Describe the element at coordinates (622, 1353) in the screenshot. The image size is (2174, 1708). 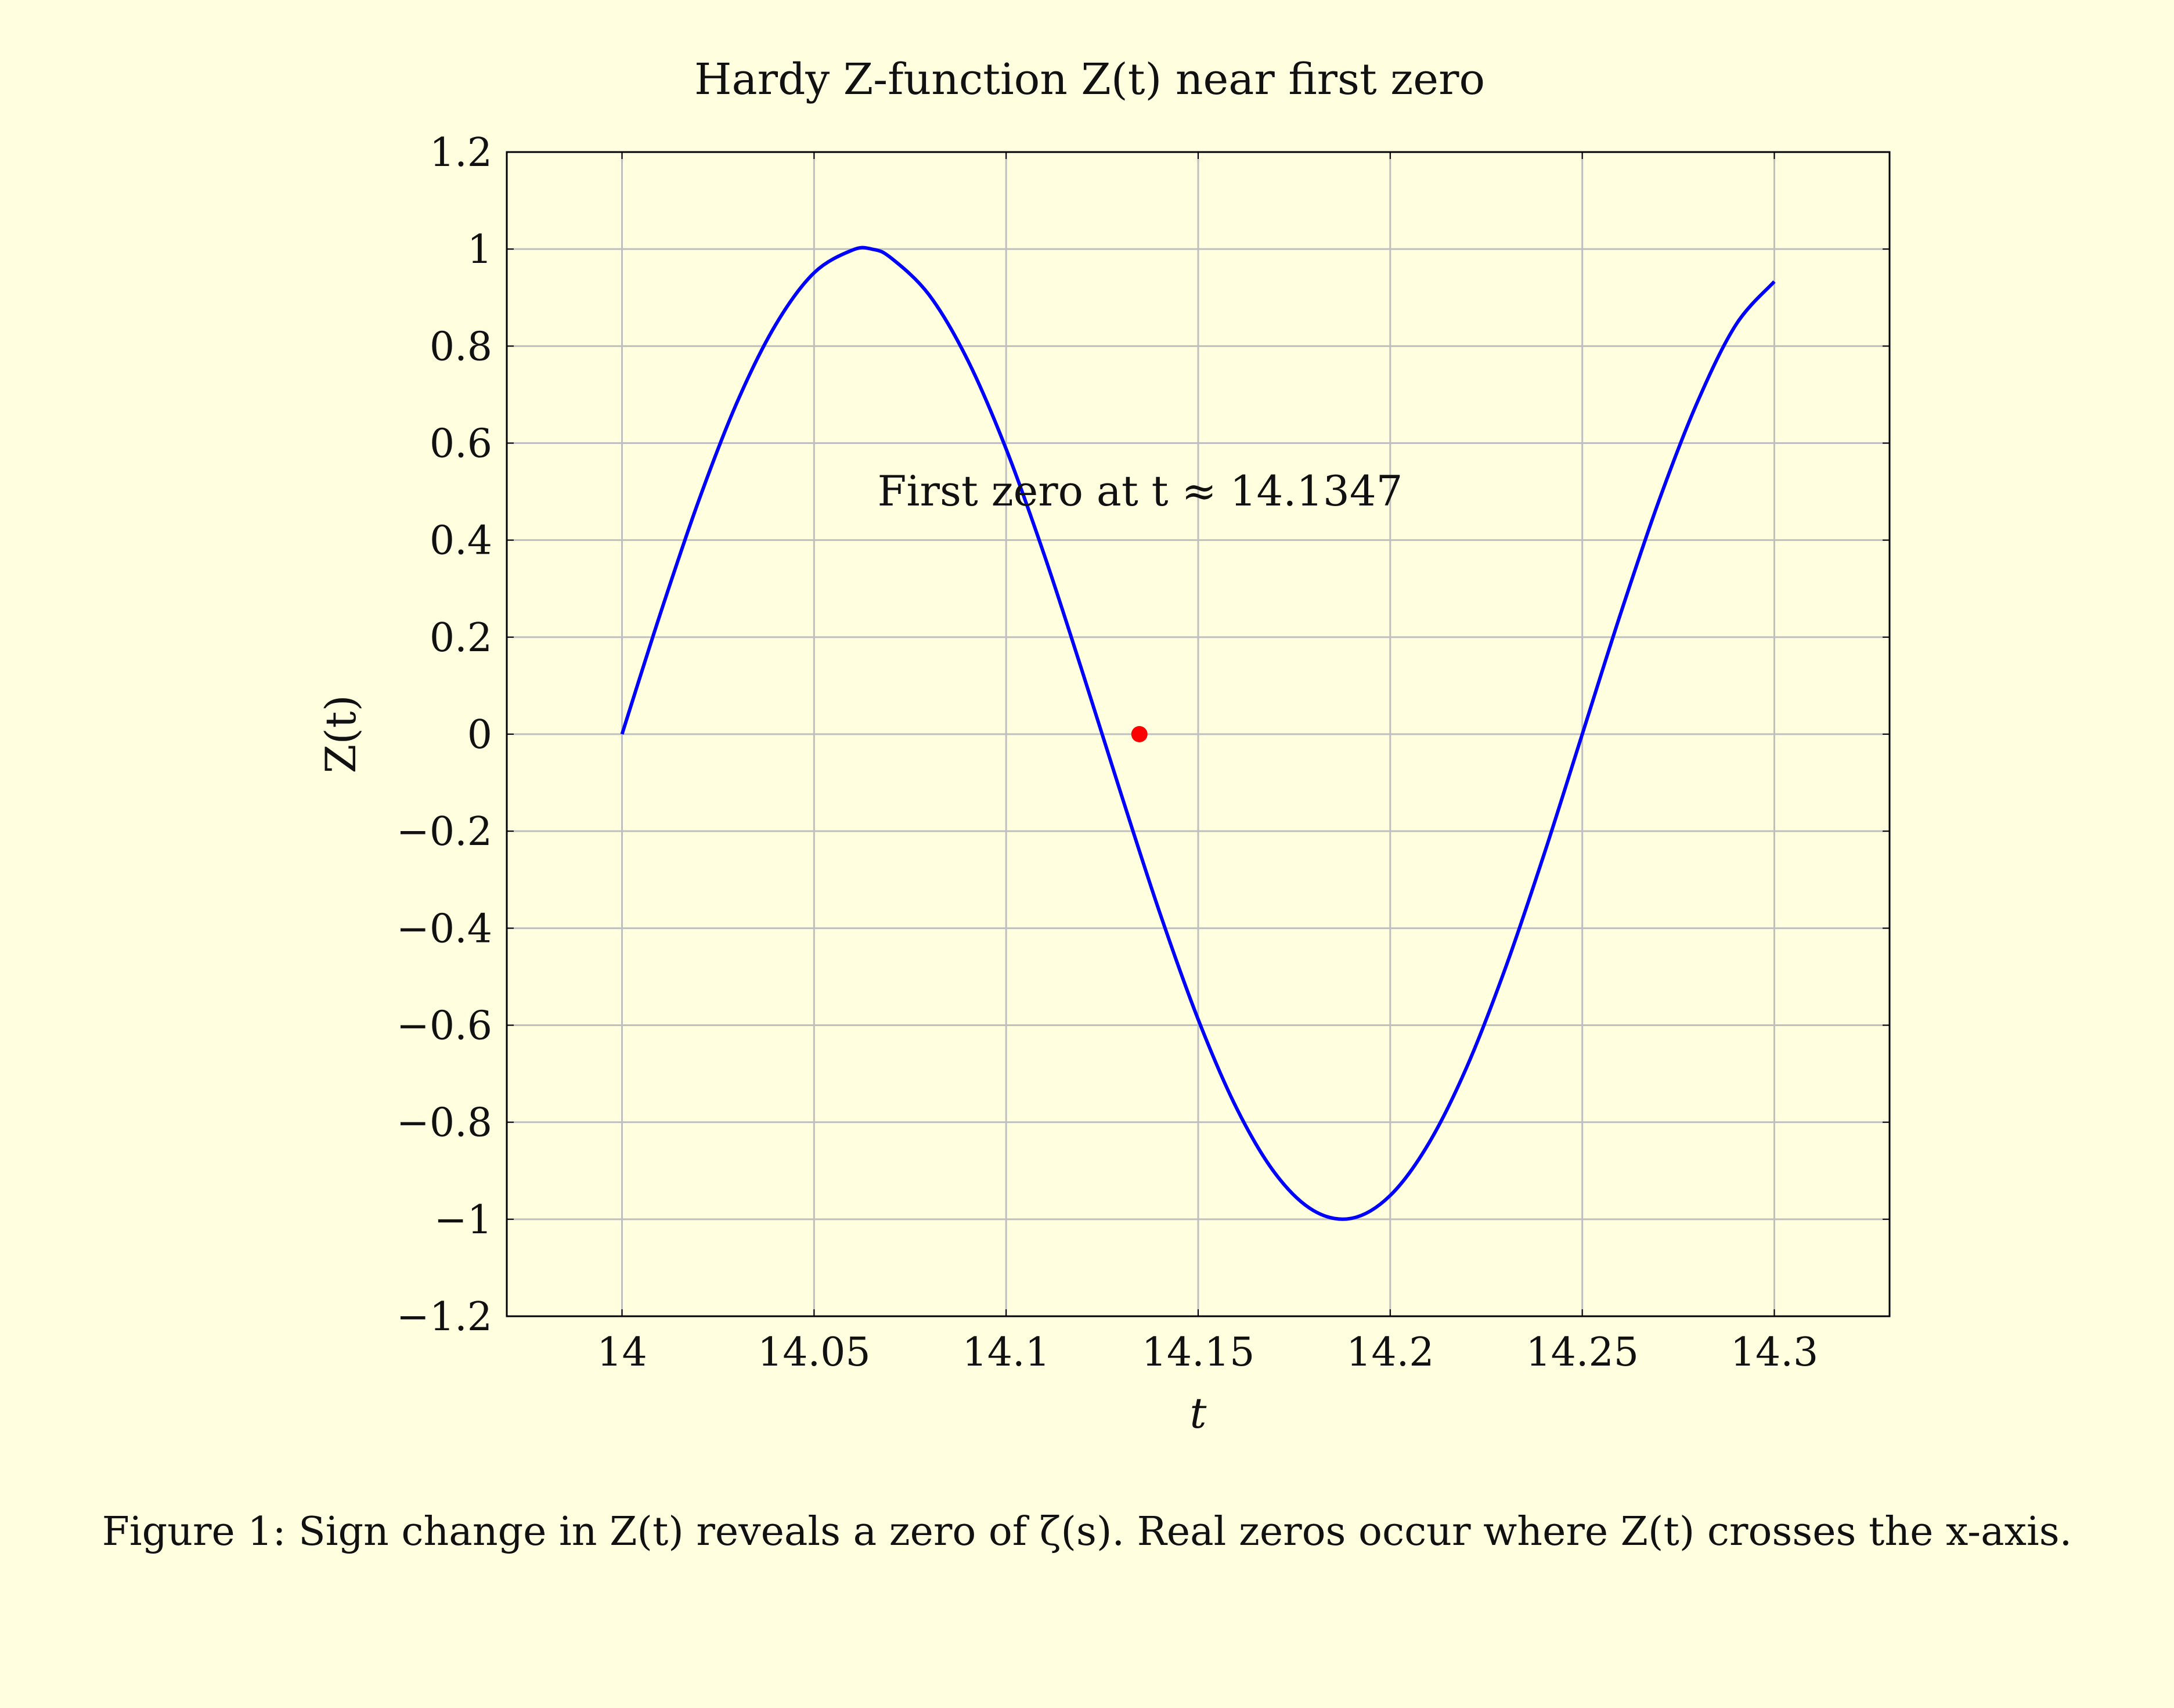
I see `x-tick-label: 14` at that location.